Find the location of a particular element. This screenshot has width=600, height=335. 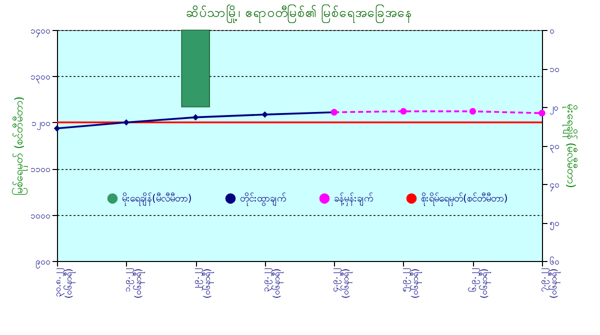

y-axis-title: မြစ်ရေမှတ် (စင်တီမီတာ) is located at coordinates (20, 146).